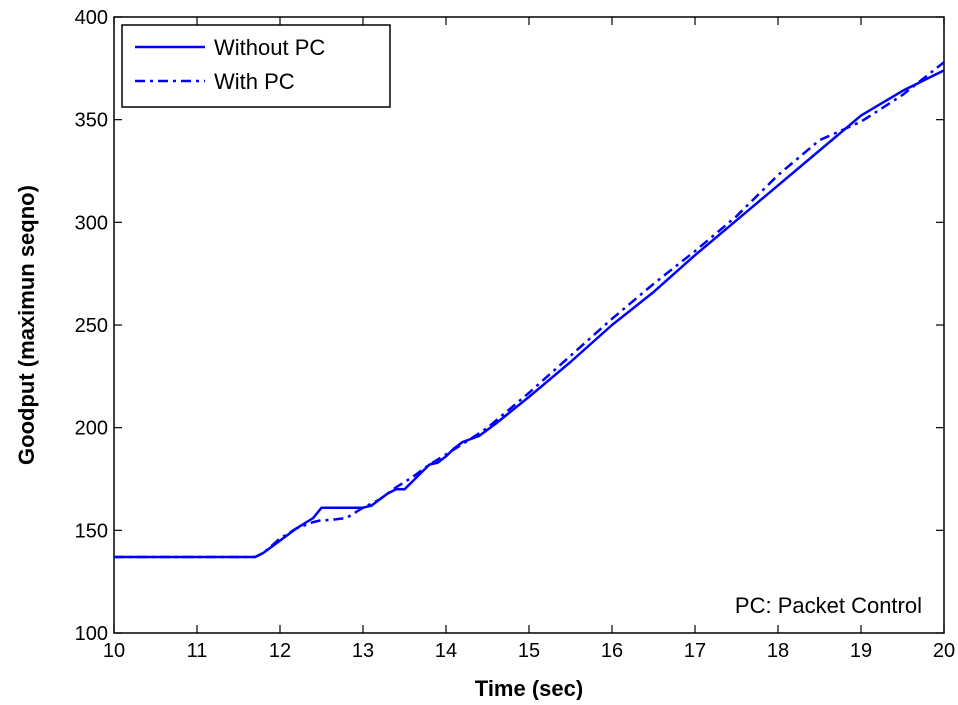 The height and width of the screenshot is (705, 958). What do you see at coordinates (91, 326) in the screenshot?
I see `y-tick-label: 250` at bounding box center [91, 326].